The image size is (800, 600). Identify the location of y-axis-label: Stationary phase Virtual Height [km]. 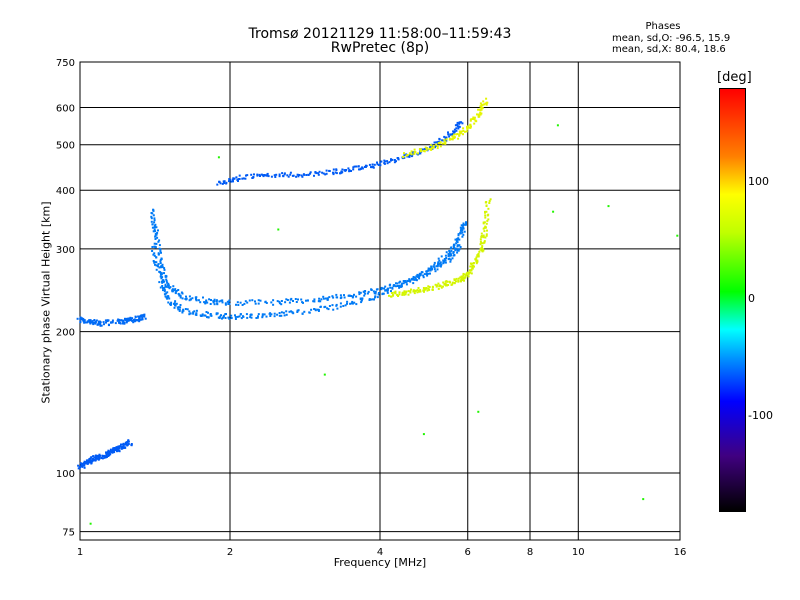
(46, 302).